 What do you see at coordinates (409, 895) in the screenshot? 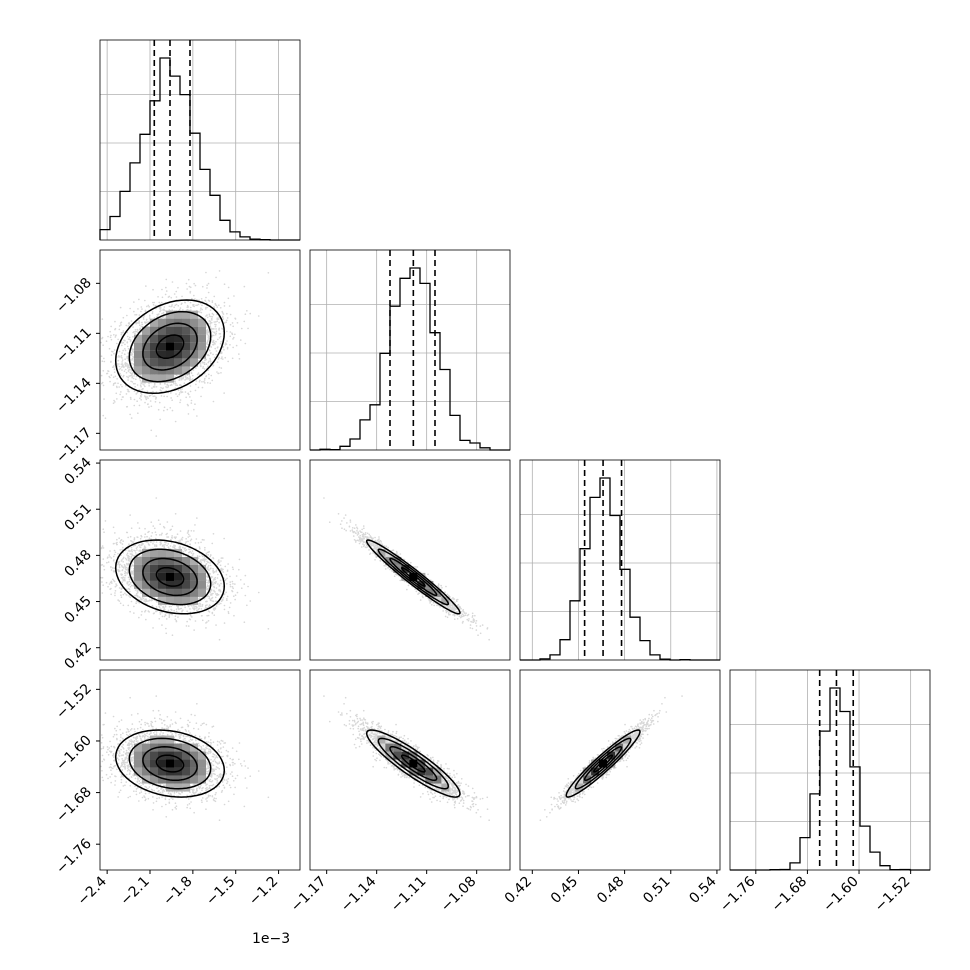
I see `x-tick-label-1-2: −1.11` at bounding box center [409, 895].